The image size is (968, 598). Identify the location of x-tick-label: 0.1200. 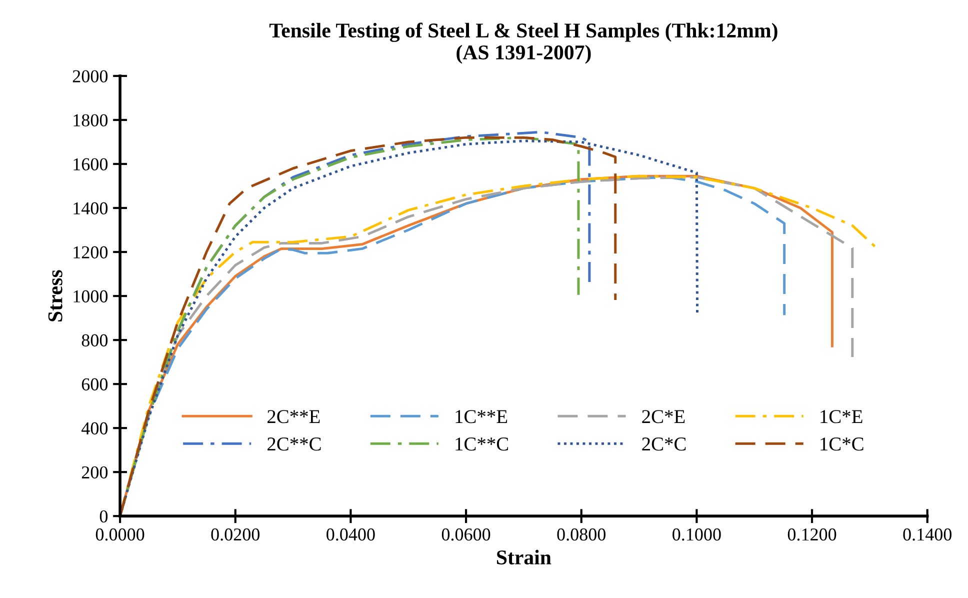
(812, 534).